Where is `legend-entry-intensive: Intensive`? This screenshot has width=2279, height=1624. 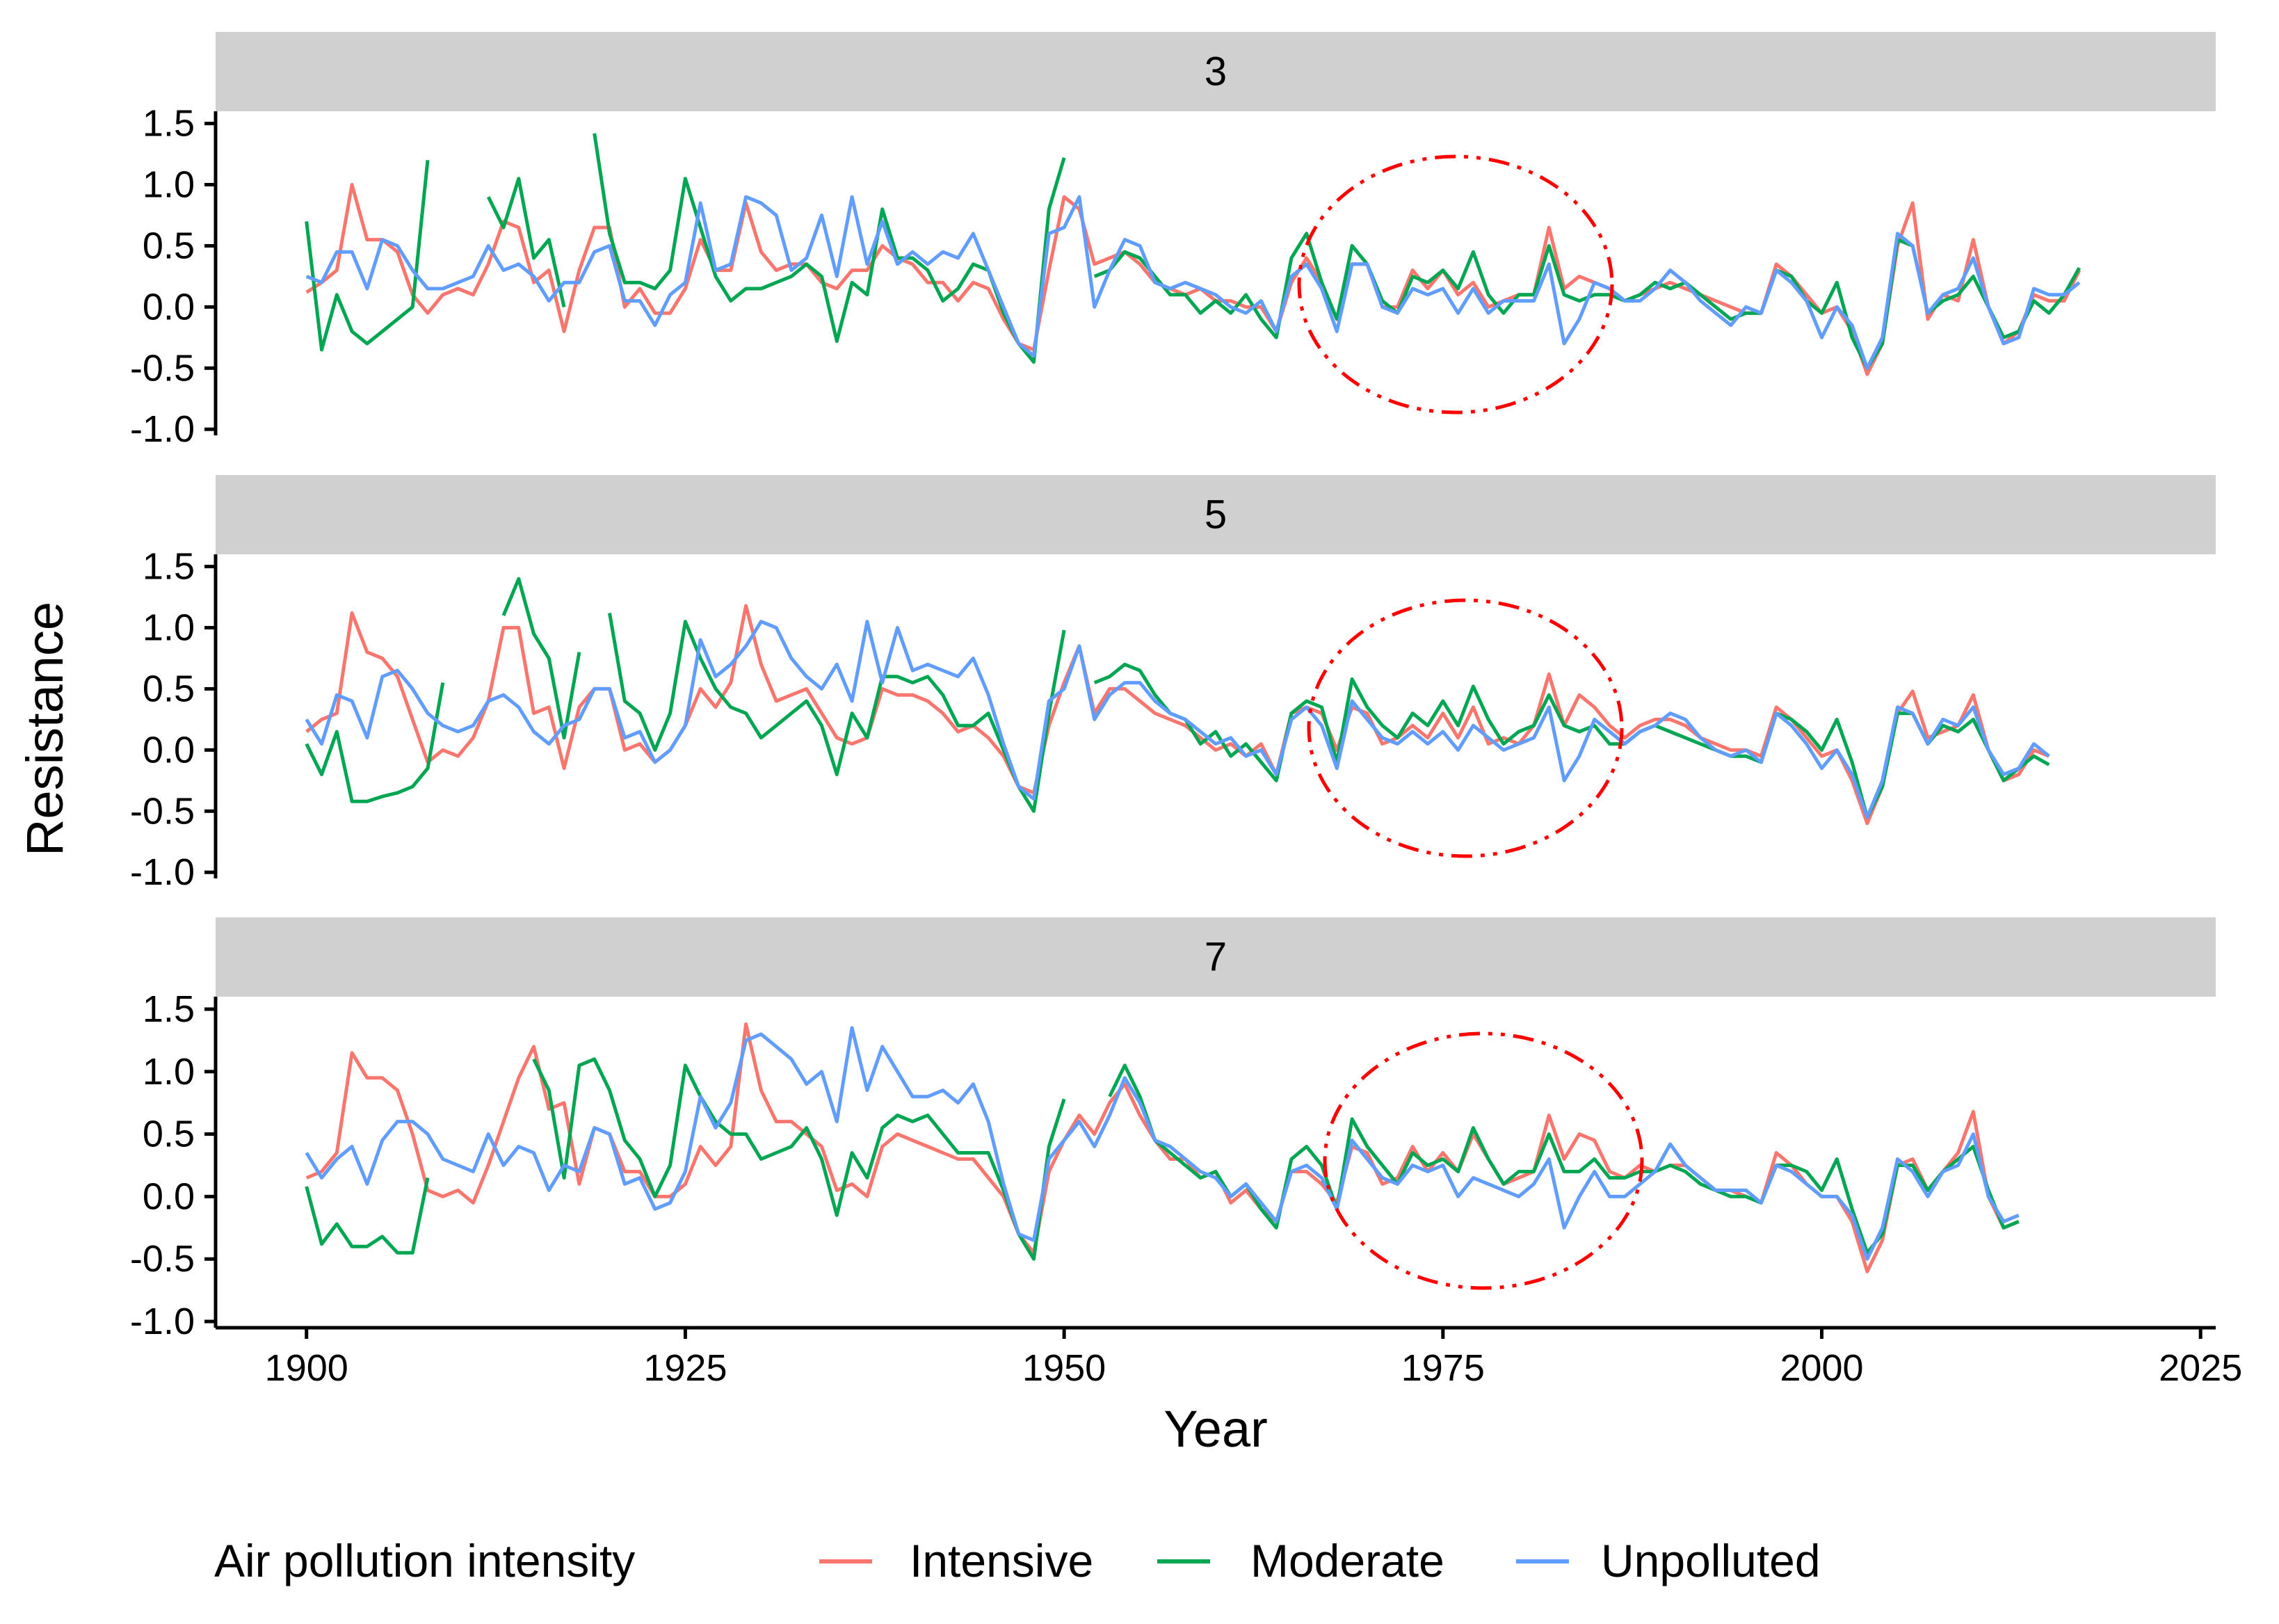
legend-entry-intensive: Intensive is located at coordinates (956, 1560).